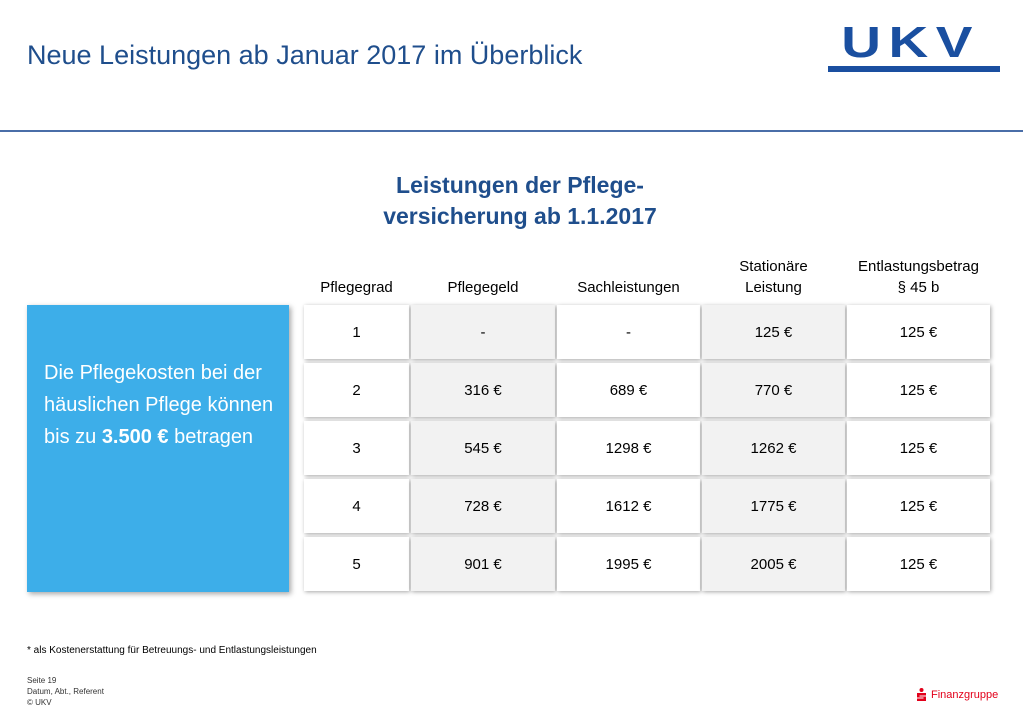  Describe the element at coordinates (483, 287) in the screenshot. I see `column-header-line1: Pflegegeld` at that location.